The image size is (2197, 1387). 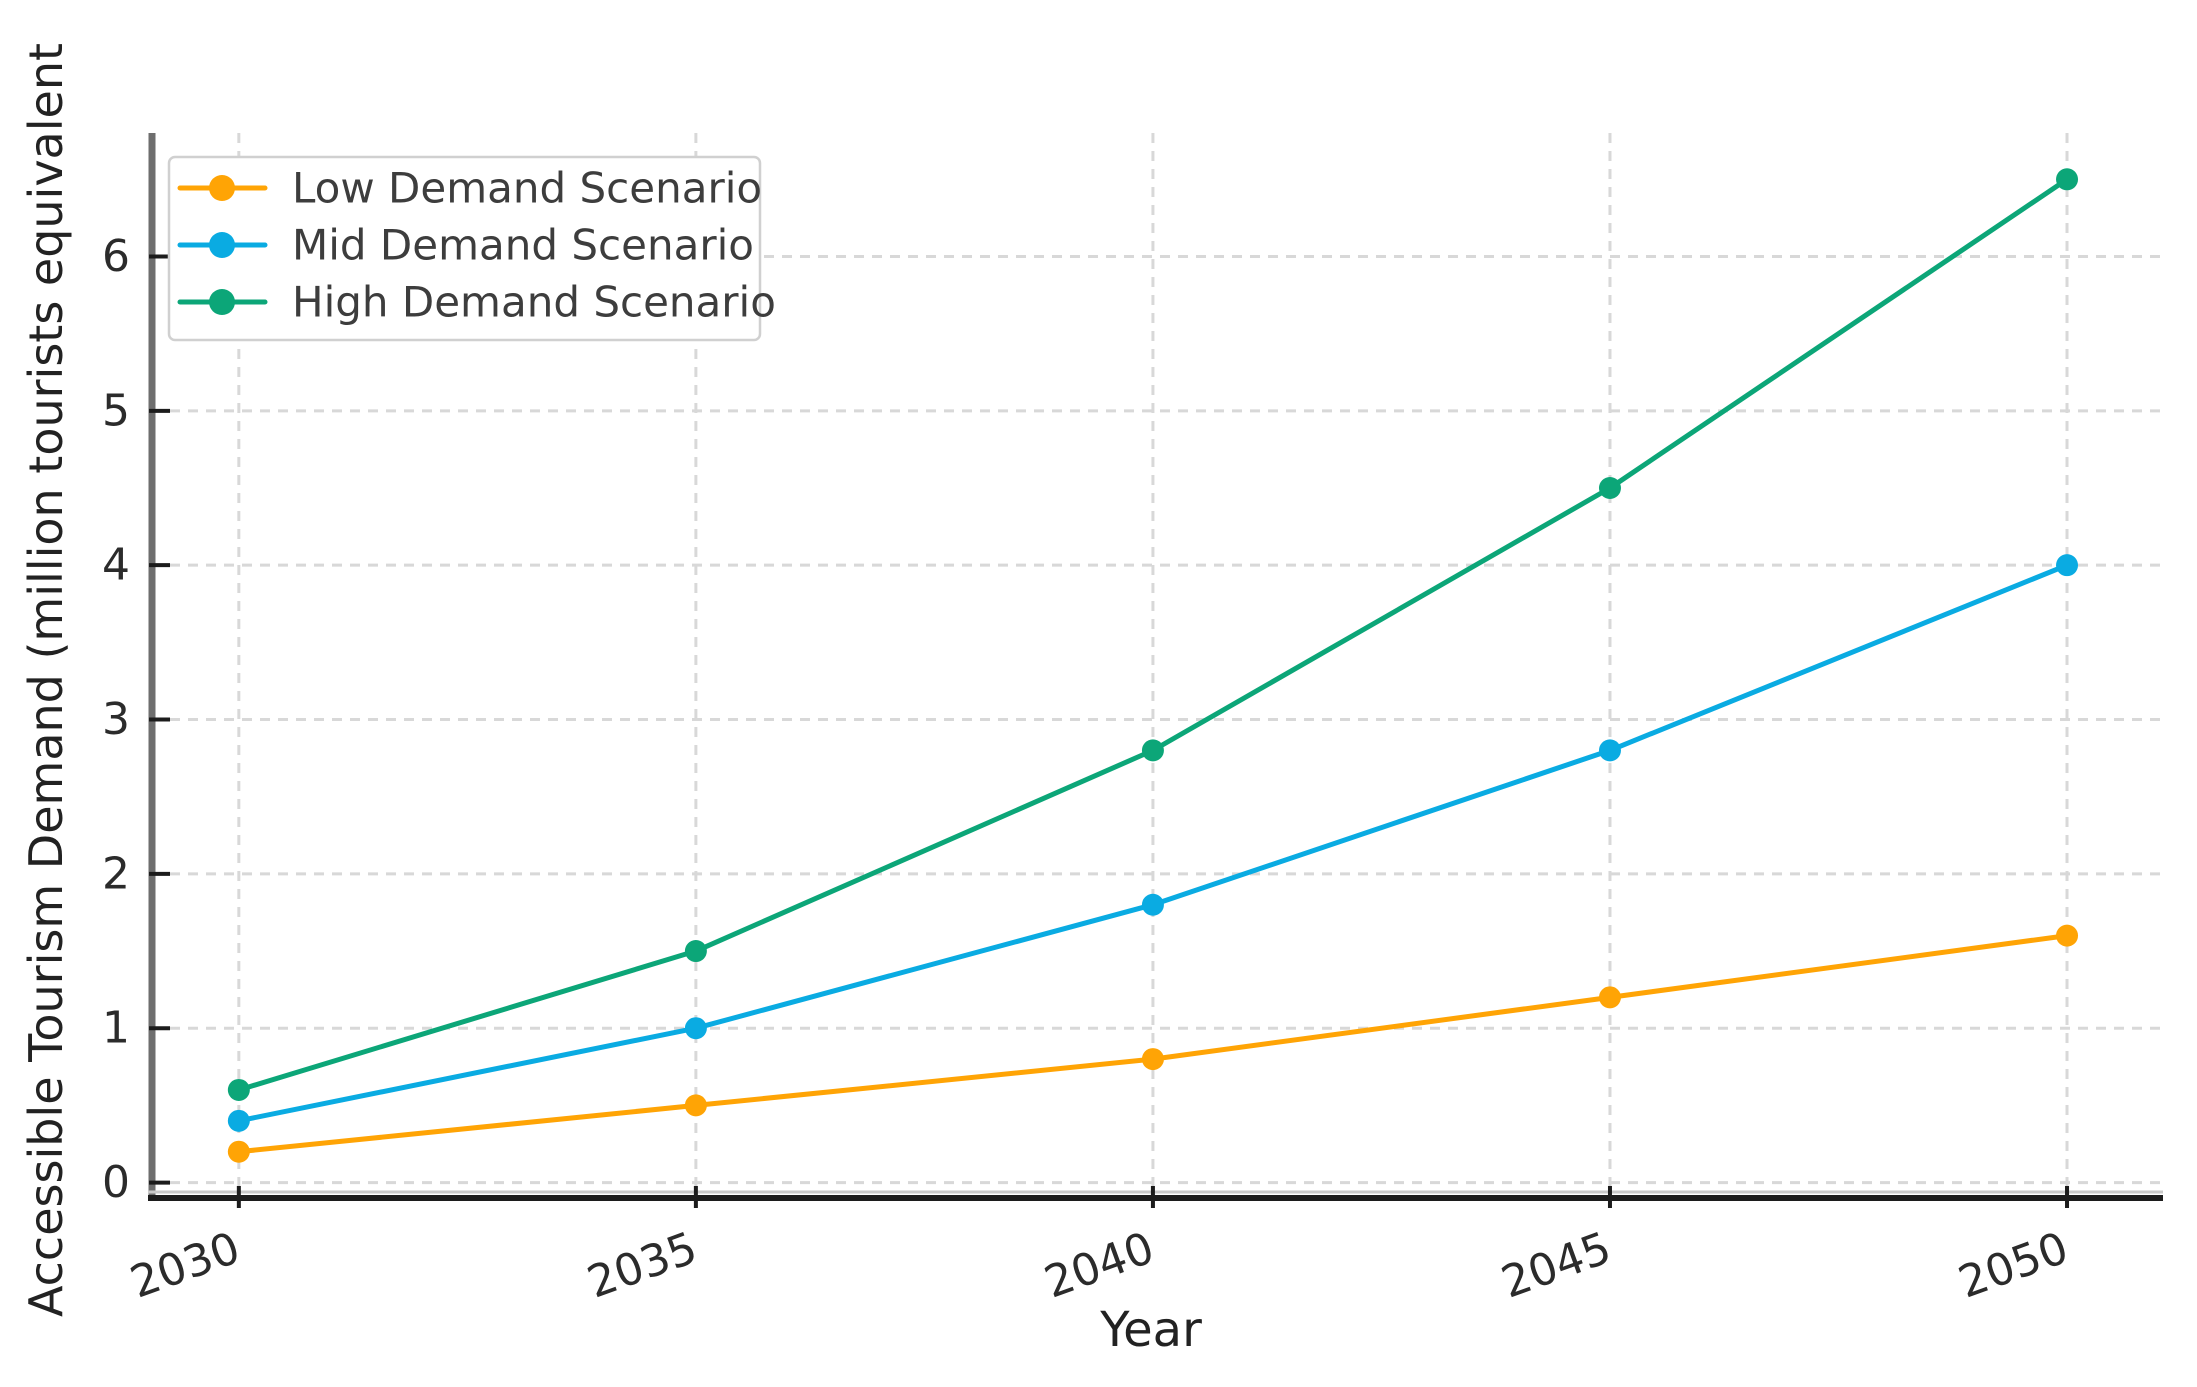 I want to click on x-axis-tick-label: 2035, so click(x=642, y=1265).